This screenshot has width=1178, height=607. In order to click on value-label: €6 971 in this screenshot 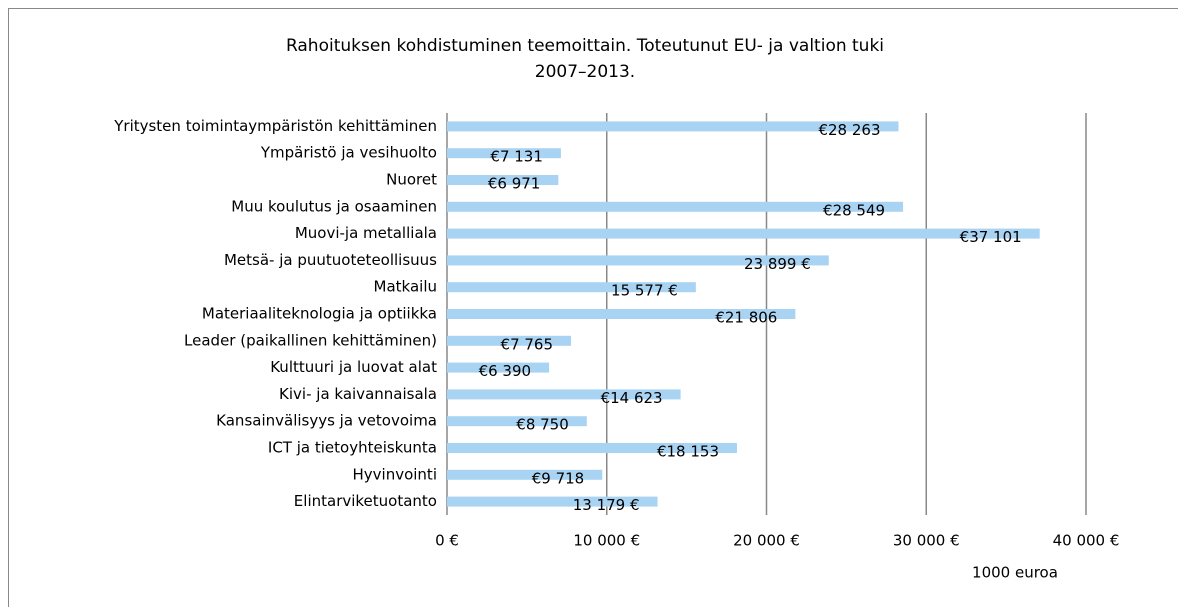, I will do `click(514, 184)`.